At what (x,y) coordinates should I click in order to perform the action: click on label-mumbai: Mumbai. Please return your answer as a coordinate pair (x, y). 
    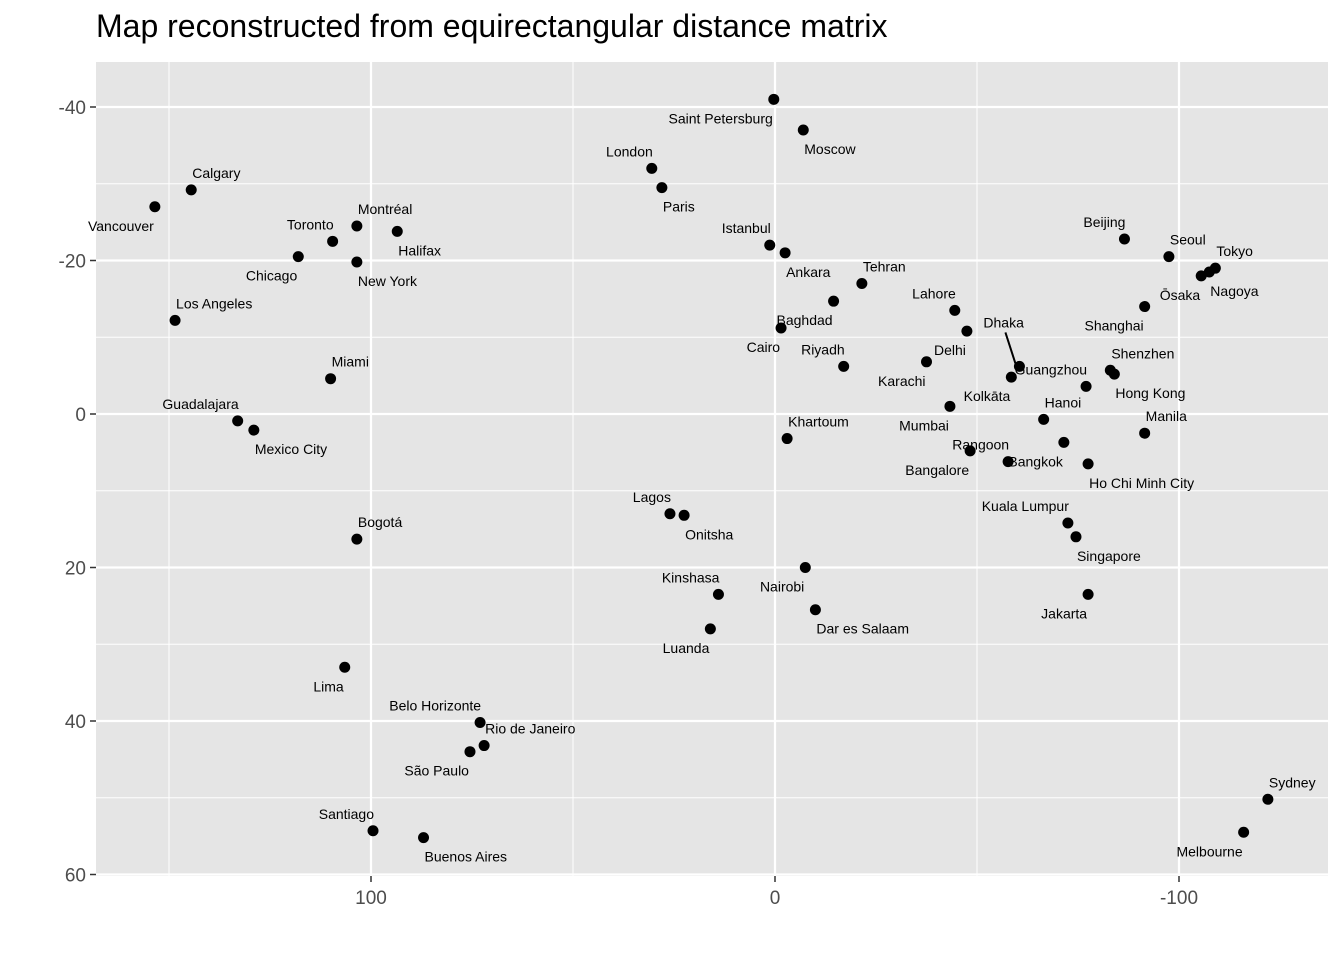
    Looking at the image, I should click on (924, 425).